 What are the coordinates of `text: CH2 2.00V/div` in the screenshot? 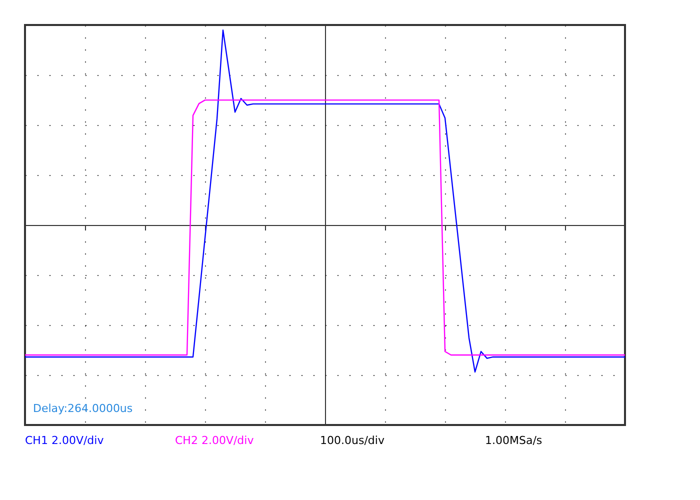 It's located at (214, 440).